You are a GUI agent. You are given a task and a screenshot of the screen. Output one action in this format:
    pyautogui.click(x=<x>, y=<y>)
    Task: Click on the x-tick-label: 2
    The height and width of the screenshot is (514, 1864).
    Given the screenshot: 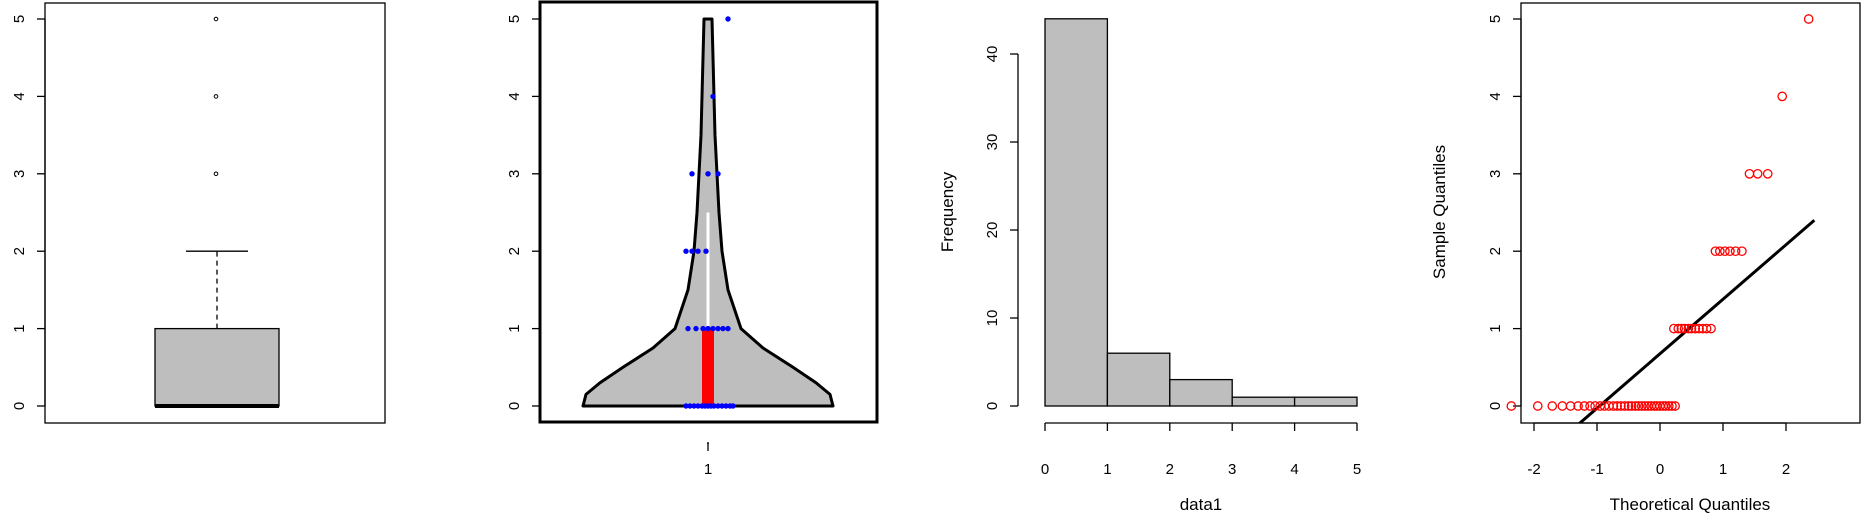 What is the action you would take?
    pyautogui.click(x=1170, y=469)
    